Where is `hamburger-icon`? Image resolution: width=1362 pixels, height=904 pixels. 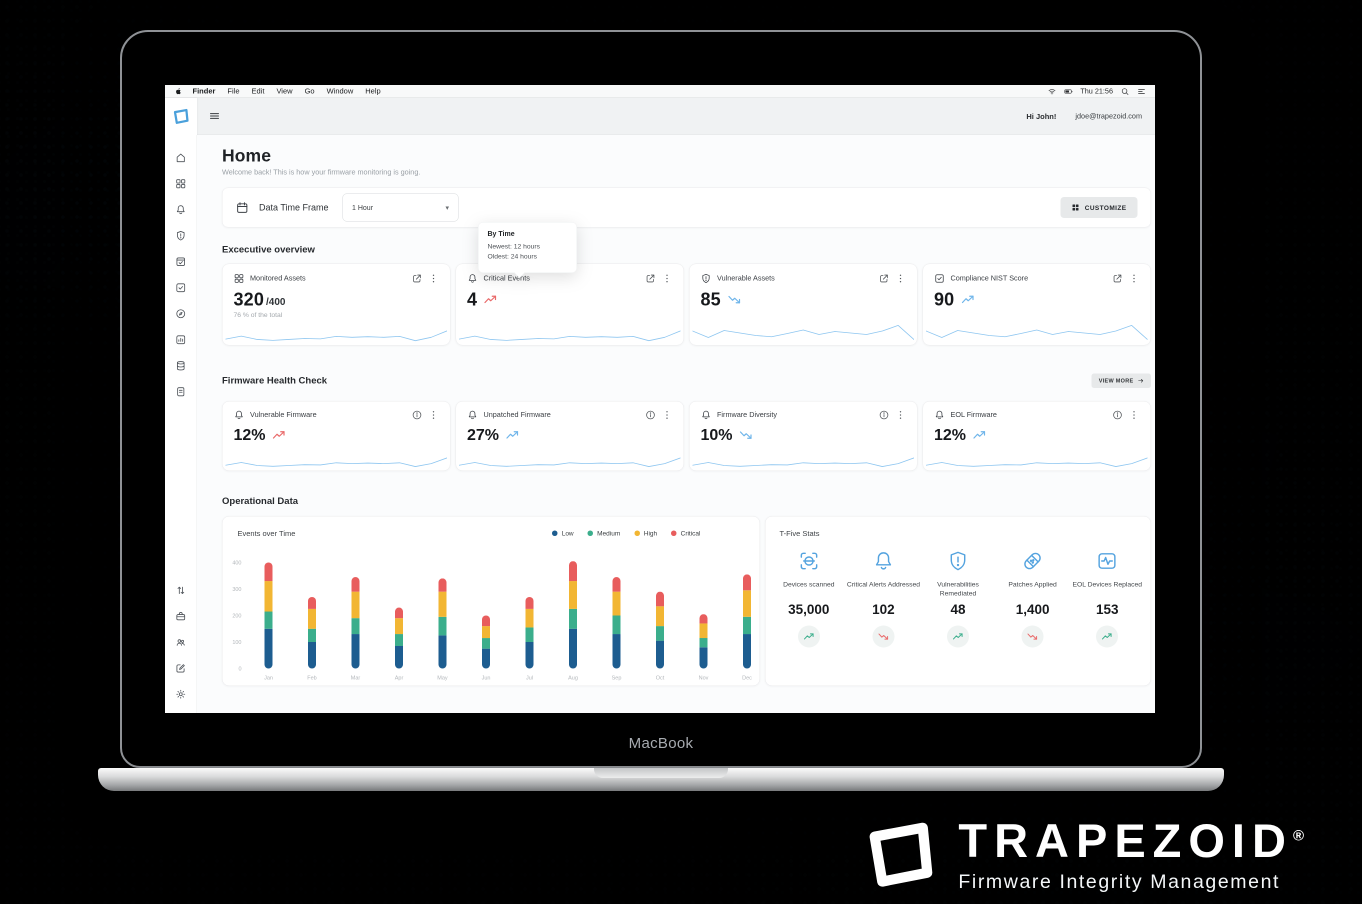 hamburger-icon is located at coordinates (214, 116).